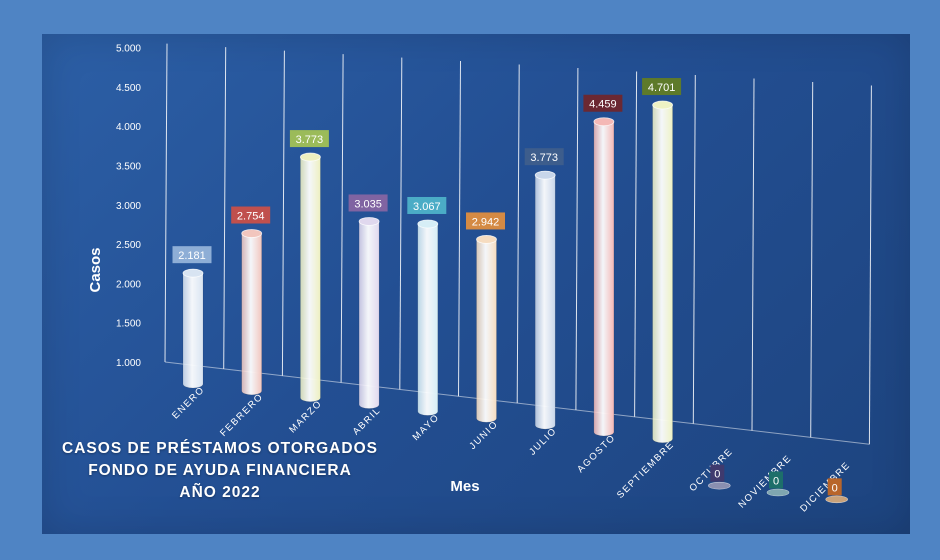  Describe the element at coordinates (95, 269) in the screenshot. I see `y-axis-label: Casos` at that location.